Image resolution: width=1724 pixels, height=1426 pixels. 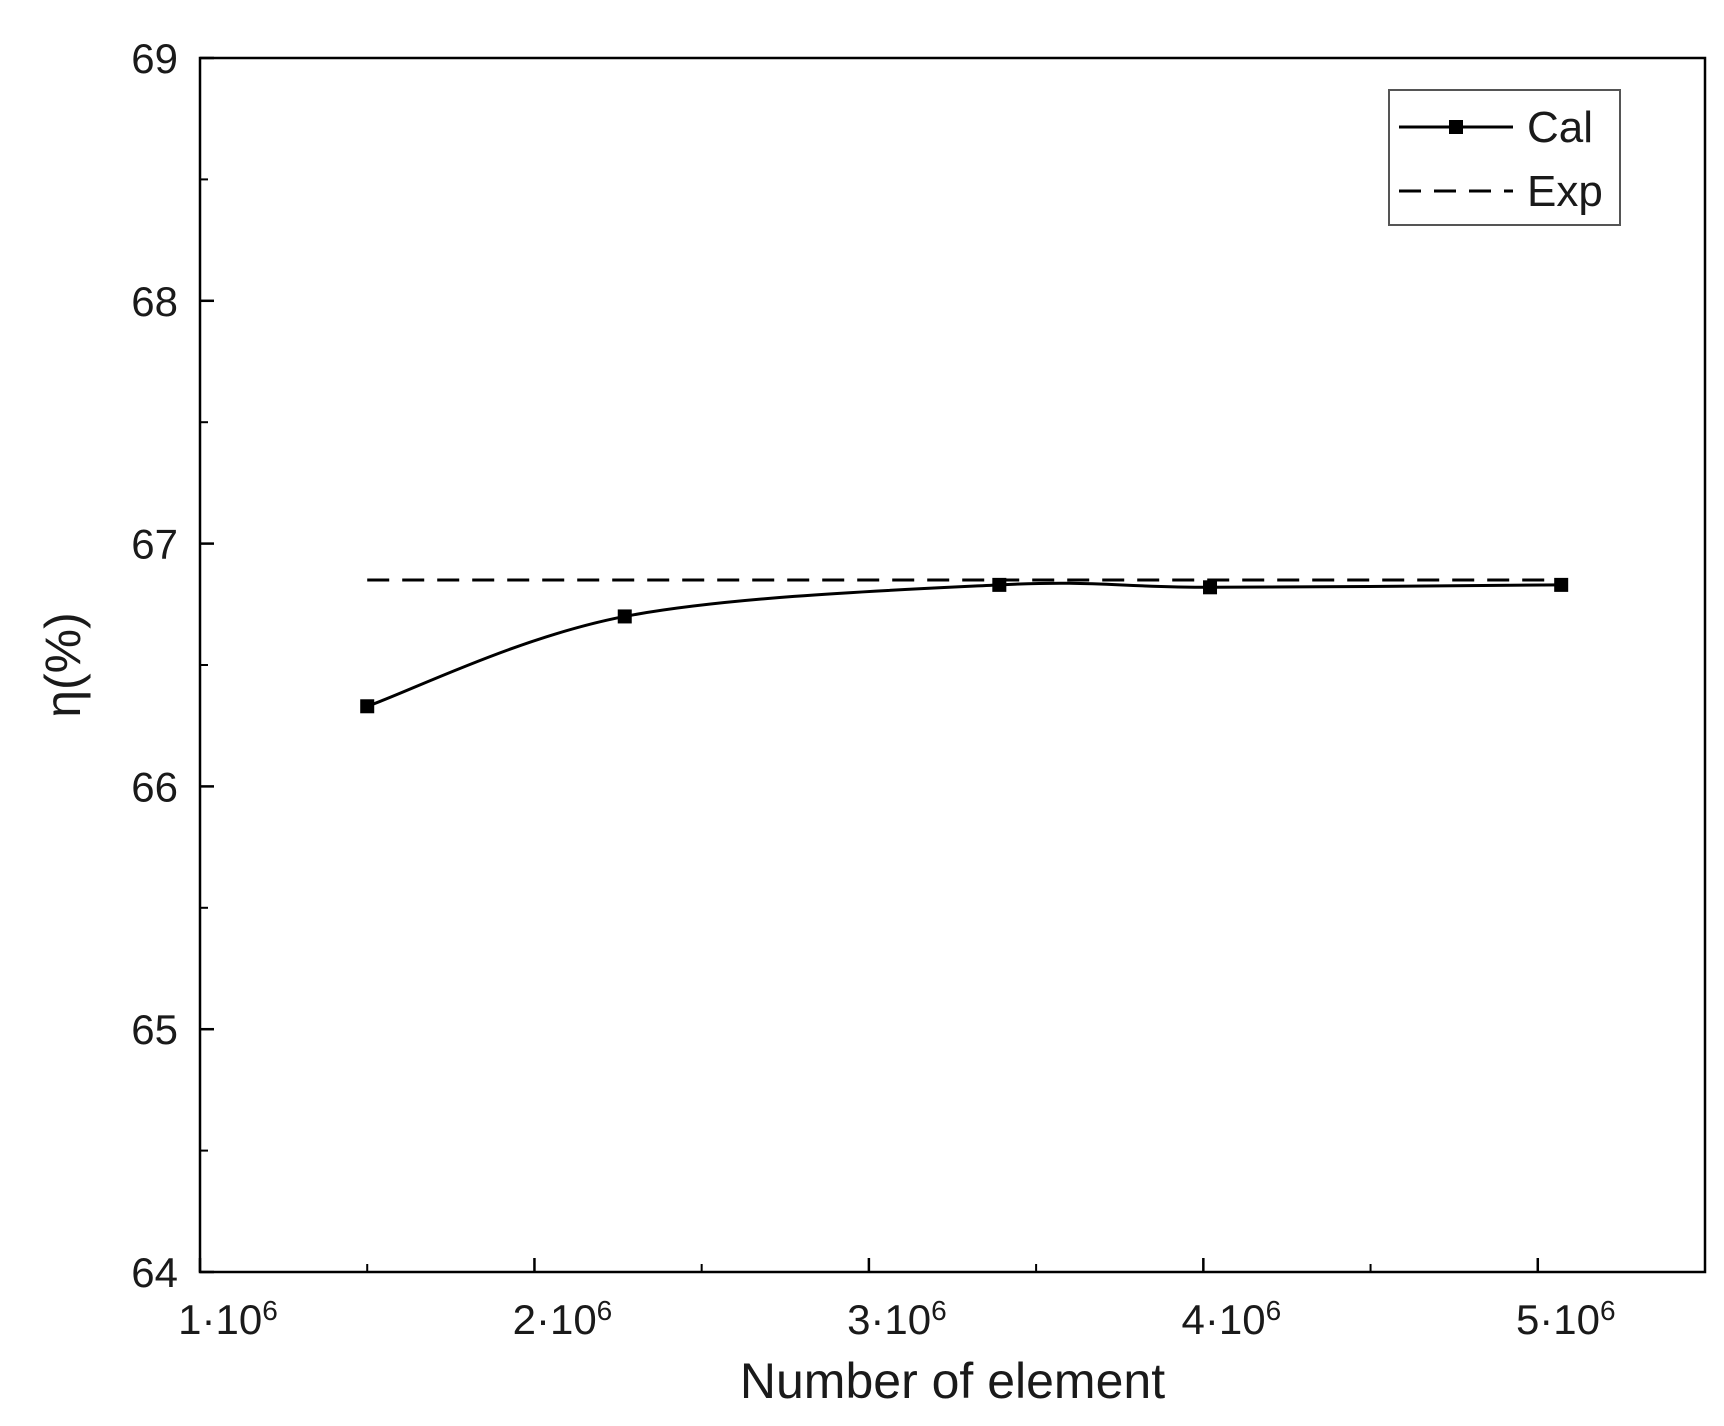 What do you see at coordinates (1560, 127) in the screenshot?
I see `legend-label-cal: Cal` at bounding box center [1560, 127].